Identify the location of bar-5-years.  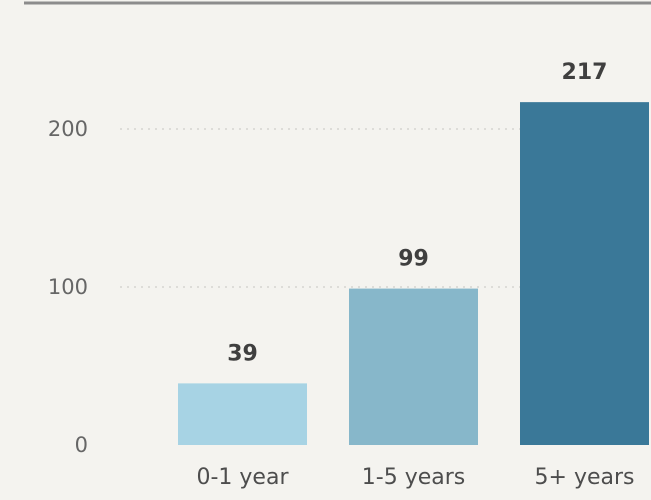
(584, 273).